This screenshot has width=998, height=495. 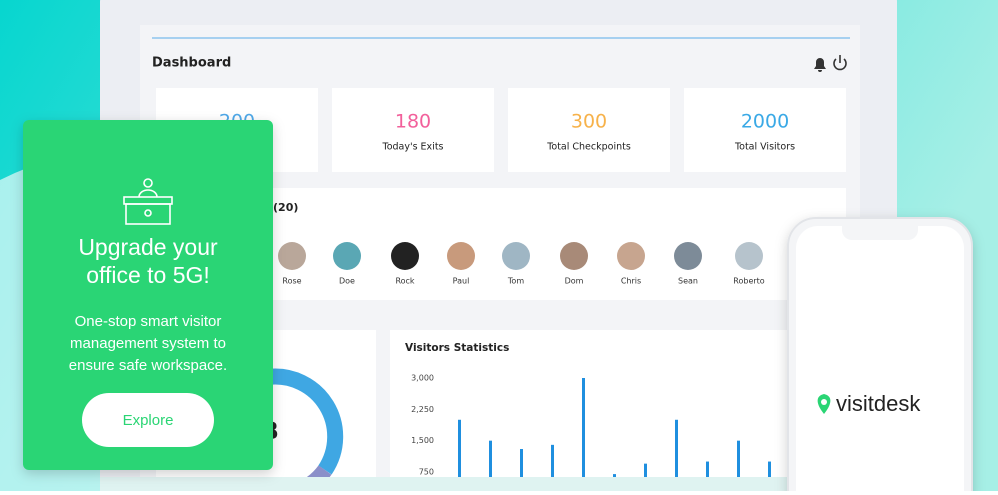 I want to click on promo-title: Upgrade your, so click(x=148, y=247).